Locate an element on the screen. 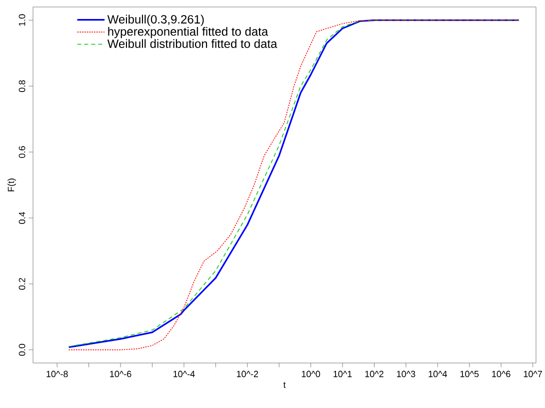 This screenshot has height=408, width=545. x-tick-label: 10^7 is located at coordinates (533, 374).